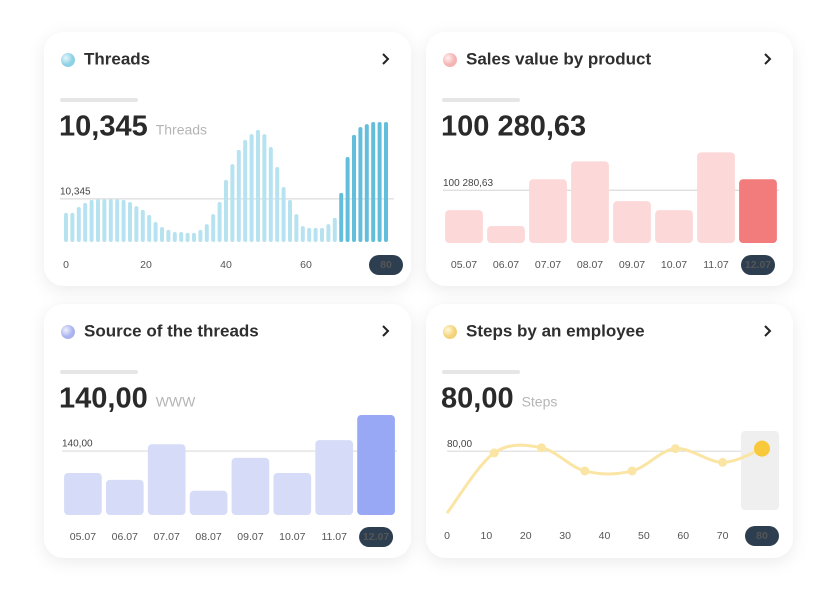 The image size is (826, 602). Describe the element at coordinates (75, 192) in the screenshot. I see `reference-label: 10,345` at that location.